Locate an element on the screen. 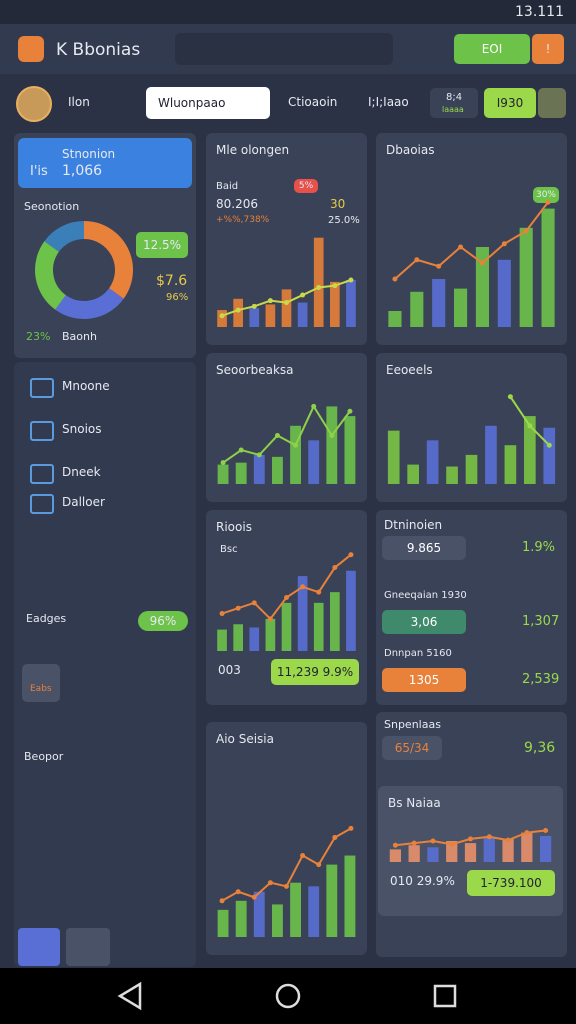  menu-item: Dalloer is located at coordinates (83, 502).